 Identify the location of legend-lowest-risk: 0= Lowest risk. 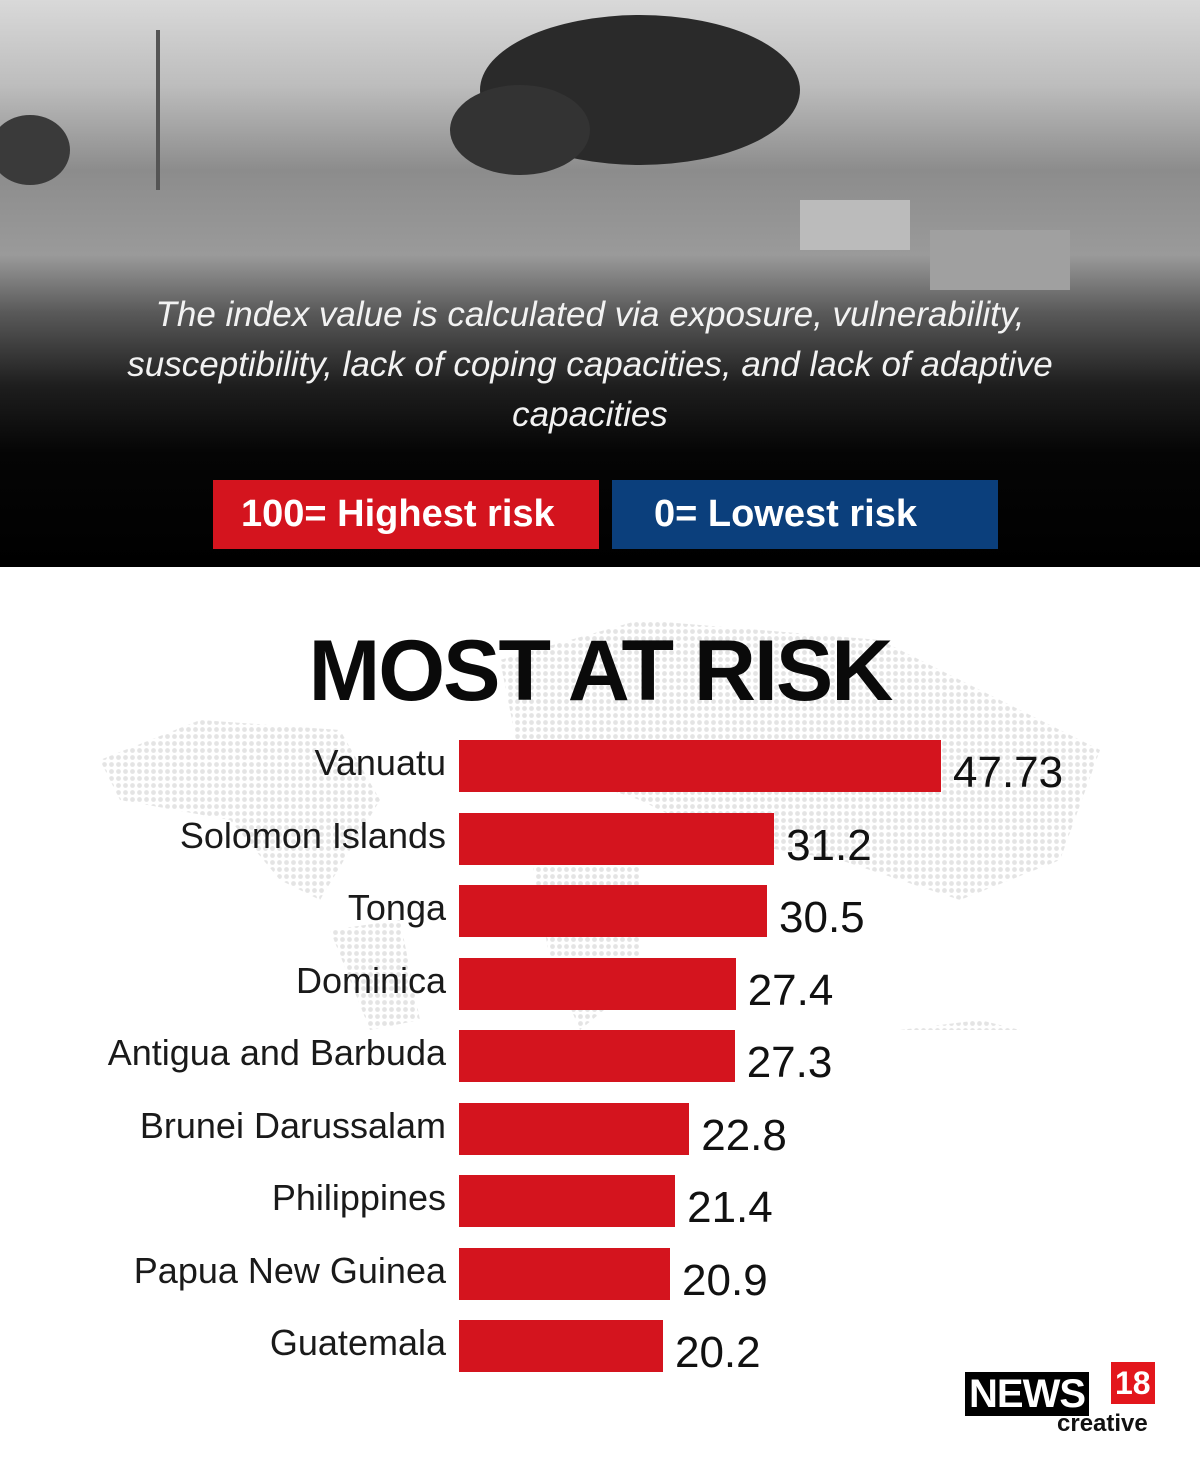
(805, 514).